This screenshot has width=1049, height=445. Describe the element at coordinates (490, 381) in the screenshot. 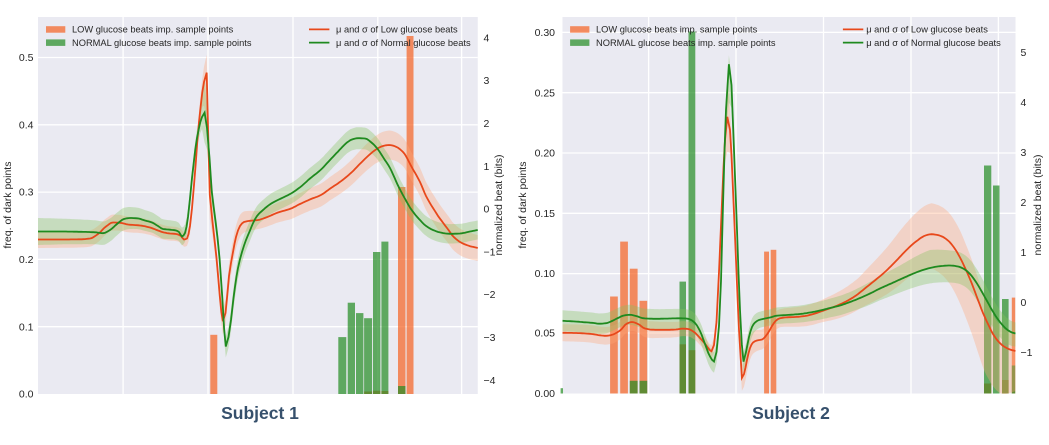

I see `svg-text: −4` at that location.